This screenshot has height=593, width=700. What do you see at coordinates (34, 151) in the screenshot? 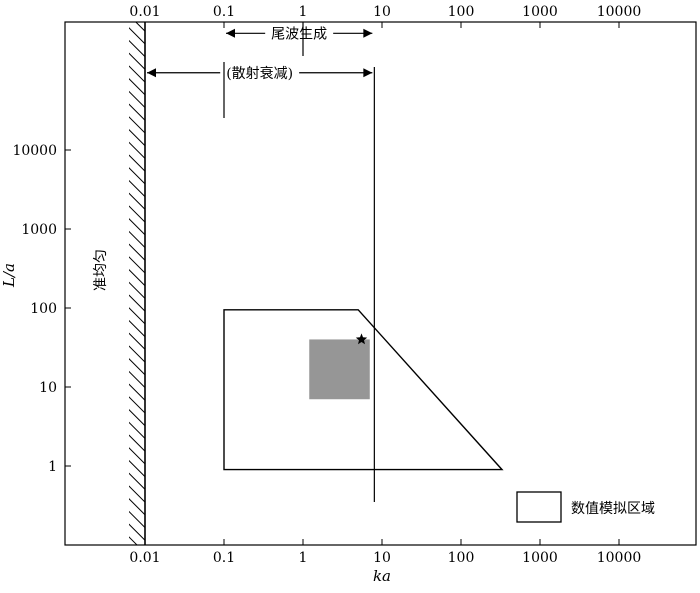
I see `y-tick-label: 10000` at bounding box center [34, 151].